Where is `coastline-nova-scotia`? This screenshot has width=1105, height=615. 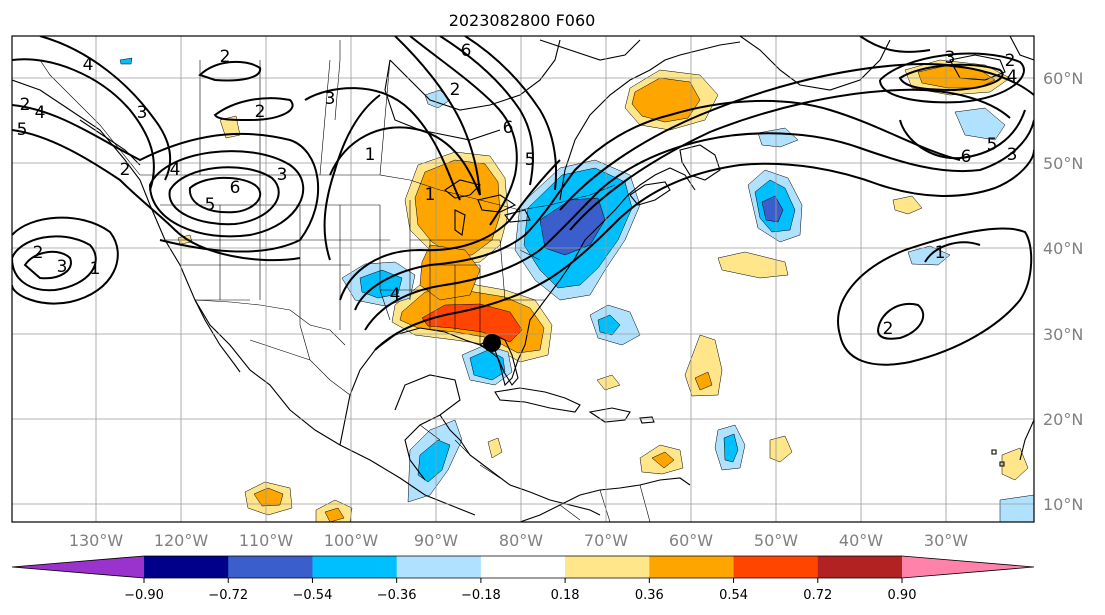
coastline-nova-scotia is located at coordinates (650, 193).